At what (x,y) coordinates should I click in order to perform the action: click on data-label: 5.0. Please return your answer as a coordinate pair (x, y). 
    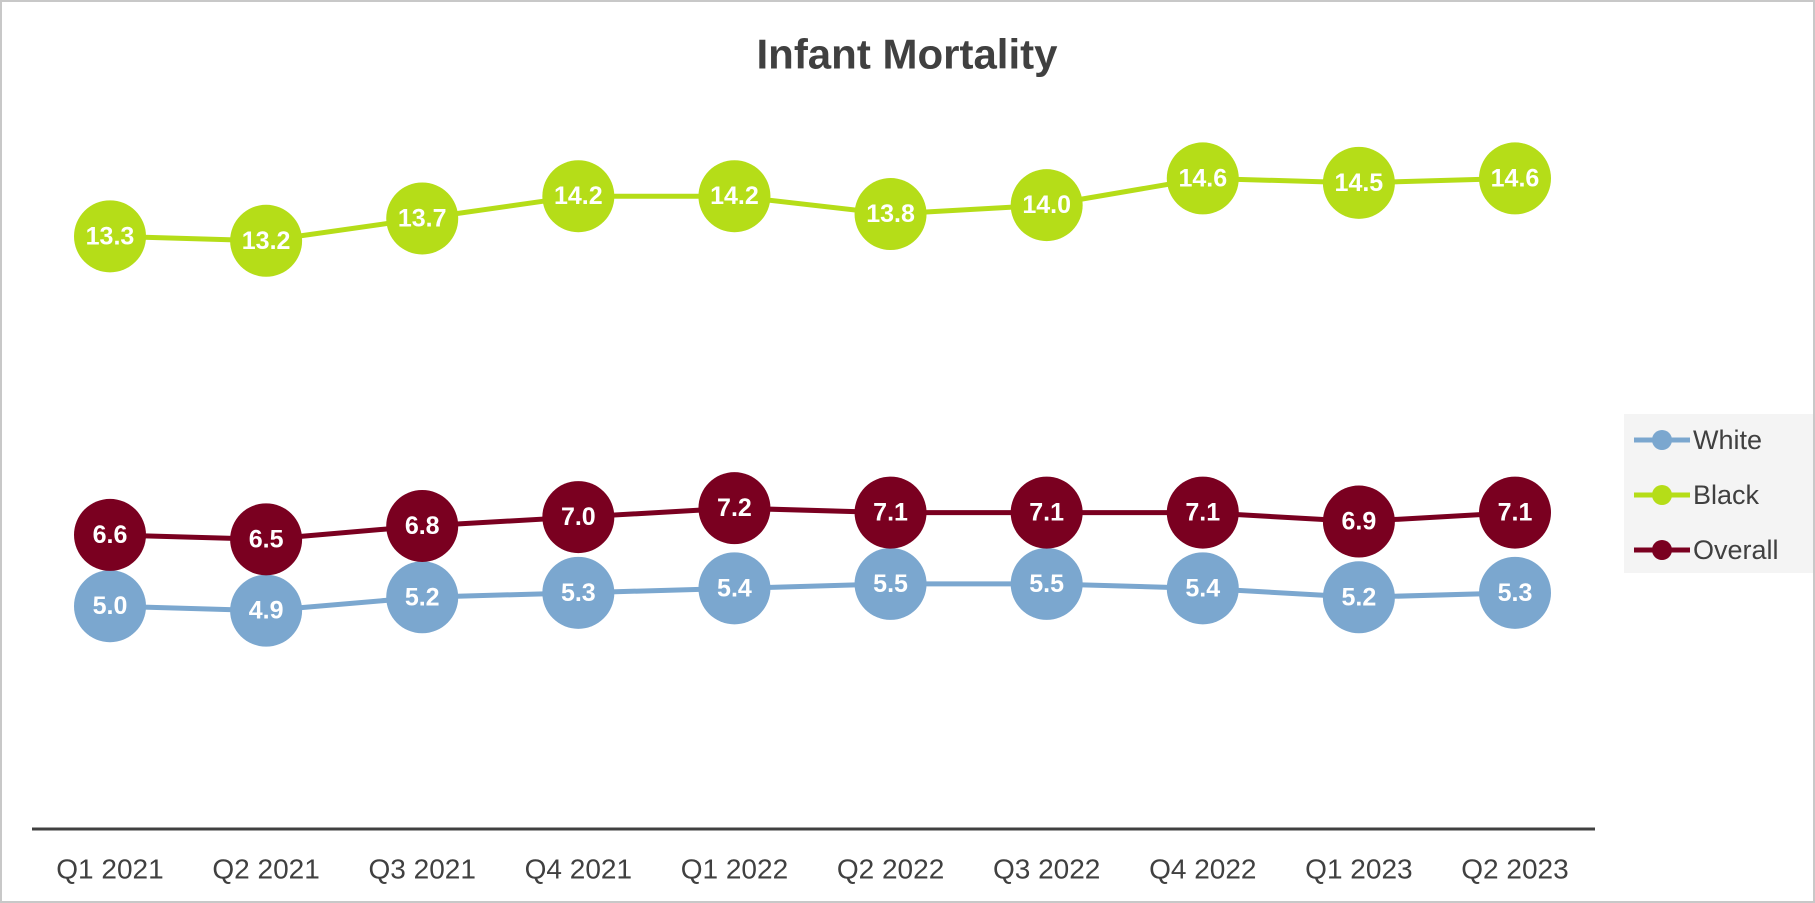
    Looking at the image, I should click on (110, 606).